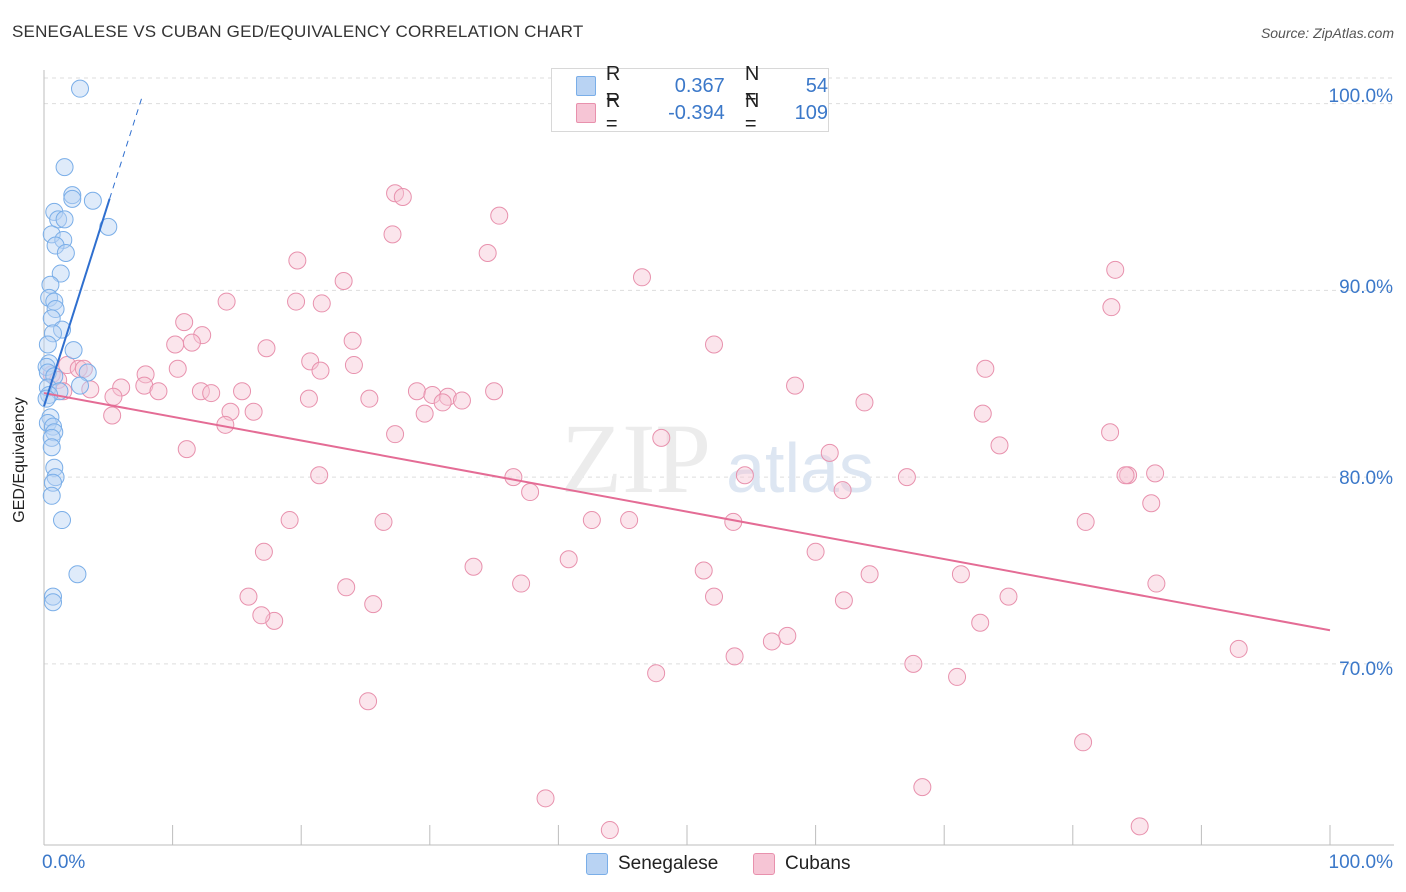  What do you see at coordinates (613, 85) in the screenshot?
I see `r-label: R =` at bounding box center [613, 85].